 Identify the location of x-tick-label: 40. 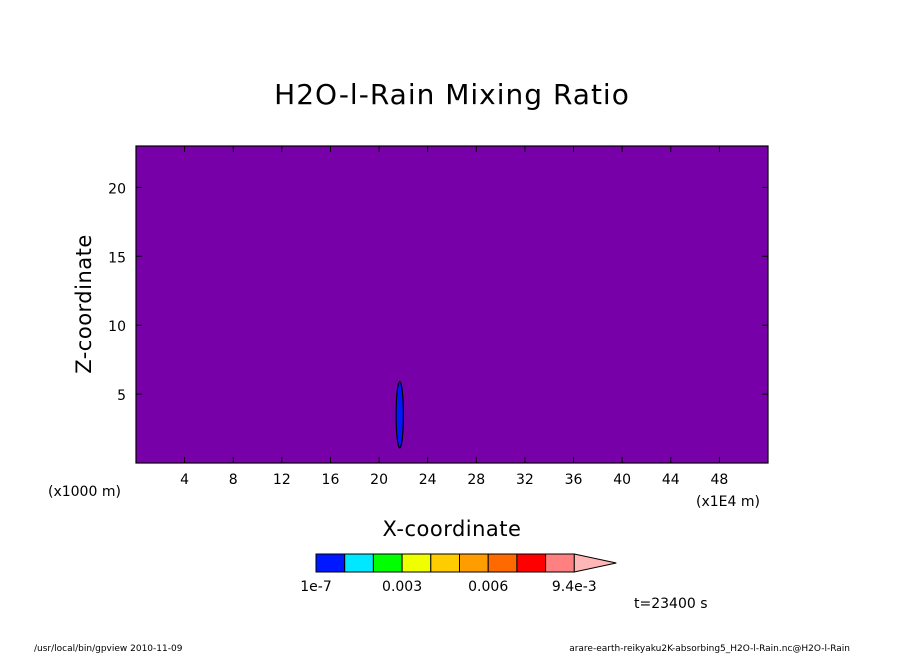
(622, 480).